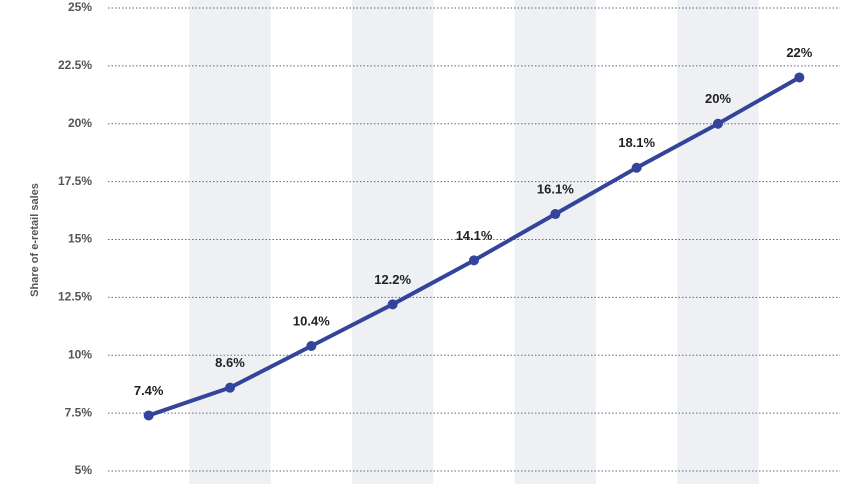  Describe the element at coordinates (555, 188) in the screenshot. I see `value-label: 16.1%` at that location.